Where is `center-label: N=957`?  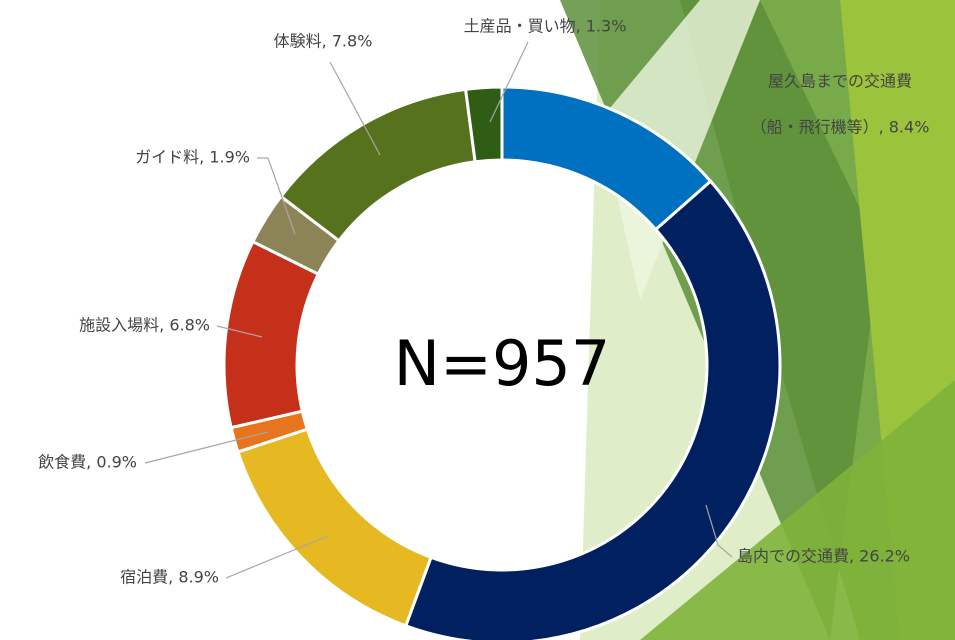
center-label: N=957 is located at coordinates (502, 363).